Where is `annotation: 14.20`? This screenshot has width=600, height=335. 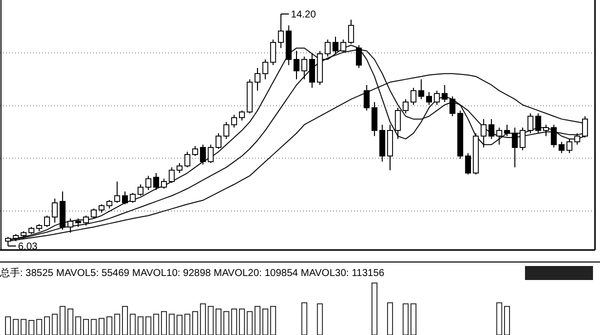 annotation: 14.20 is located at coordinates (303, 15).